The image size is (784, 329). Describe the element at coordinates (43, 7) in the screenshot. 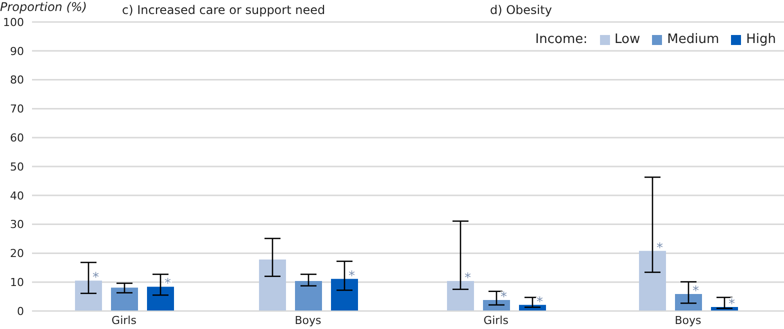

I see `y-axis-title: Proportion (%)` at that location.